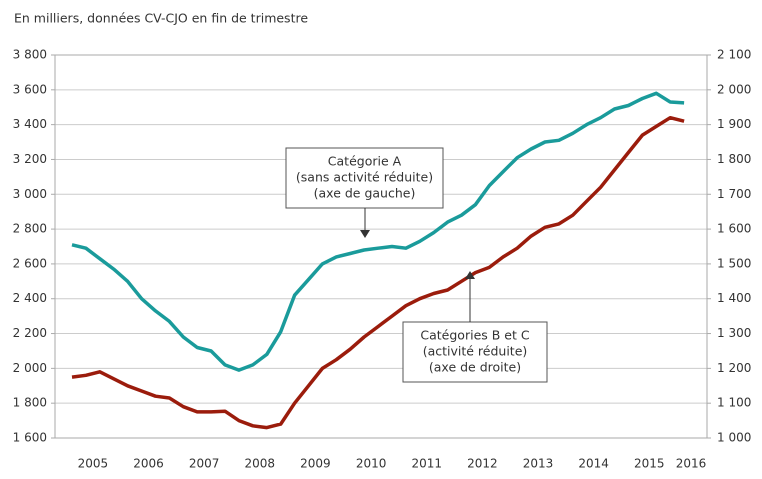 The height and width of the screenshot is (479, 762). Describe the element at coordinates (30, 263) in the screenshot. I see `y-tick-label: 2 600` at that location.